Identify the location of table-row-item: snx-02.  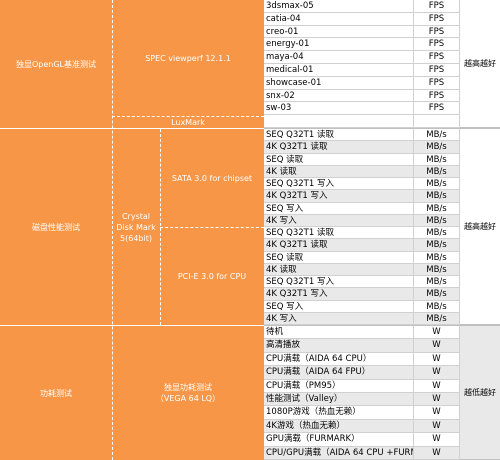
(339, 96).